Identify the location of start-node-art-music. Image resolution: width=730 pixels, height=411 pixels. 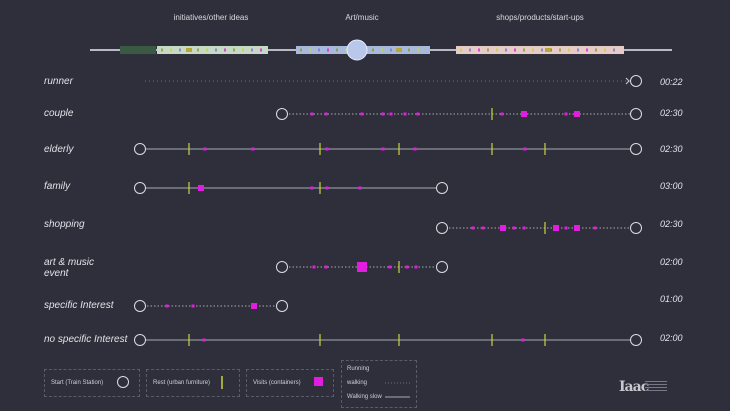
(282, 267).